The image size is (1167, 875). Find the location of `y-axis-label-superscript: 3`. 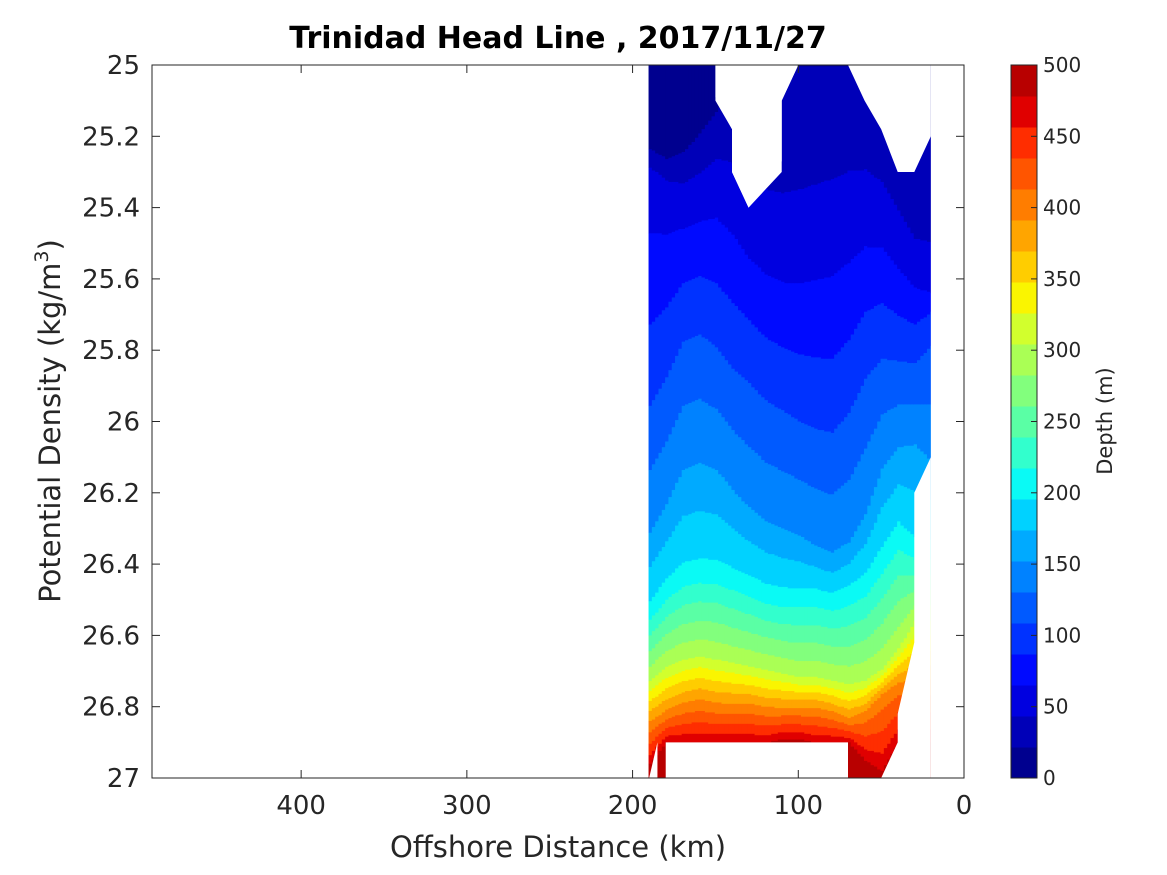

y-axis-label-superscript: 3 is located at coordinates (42, 256).